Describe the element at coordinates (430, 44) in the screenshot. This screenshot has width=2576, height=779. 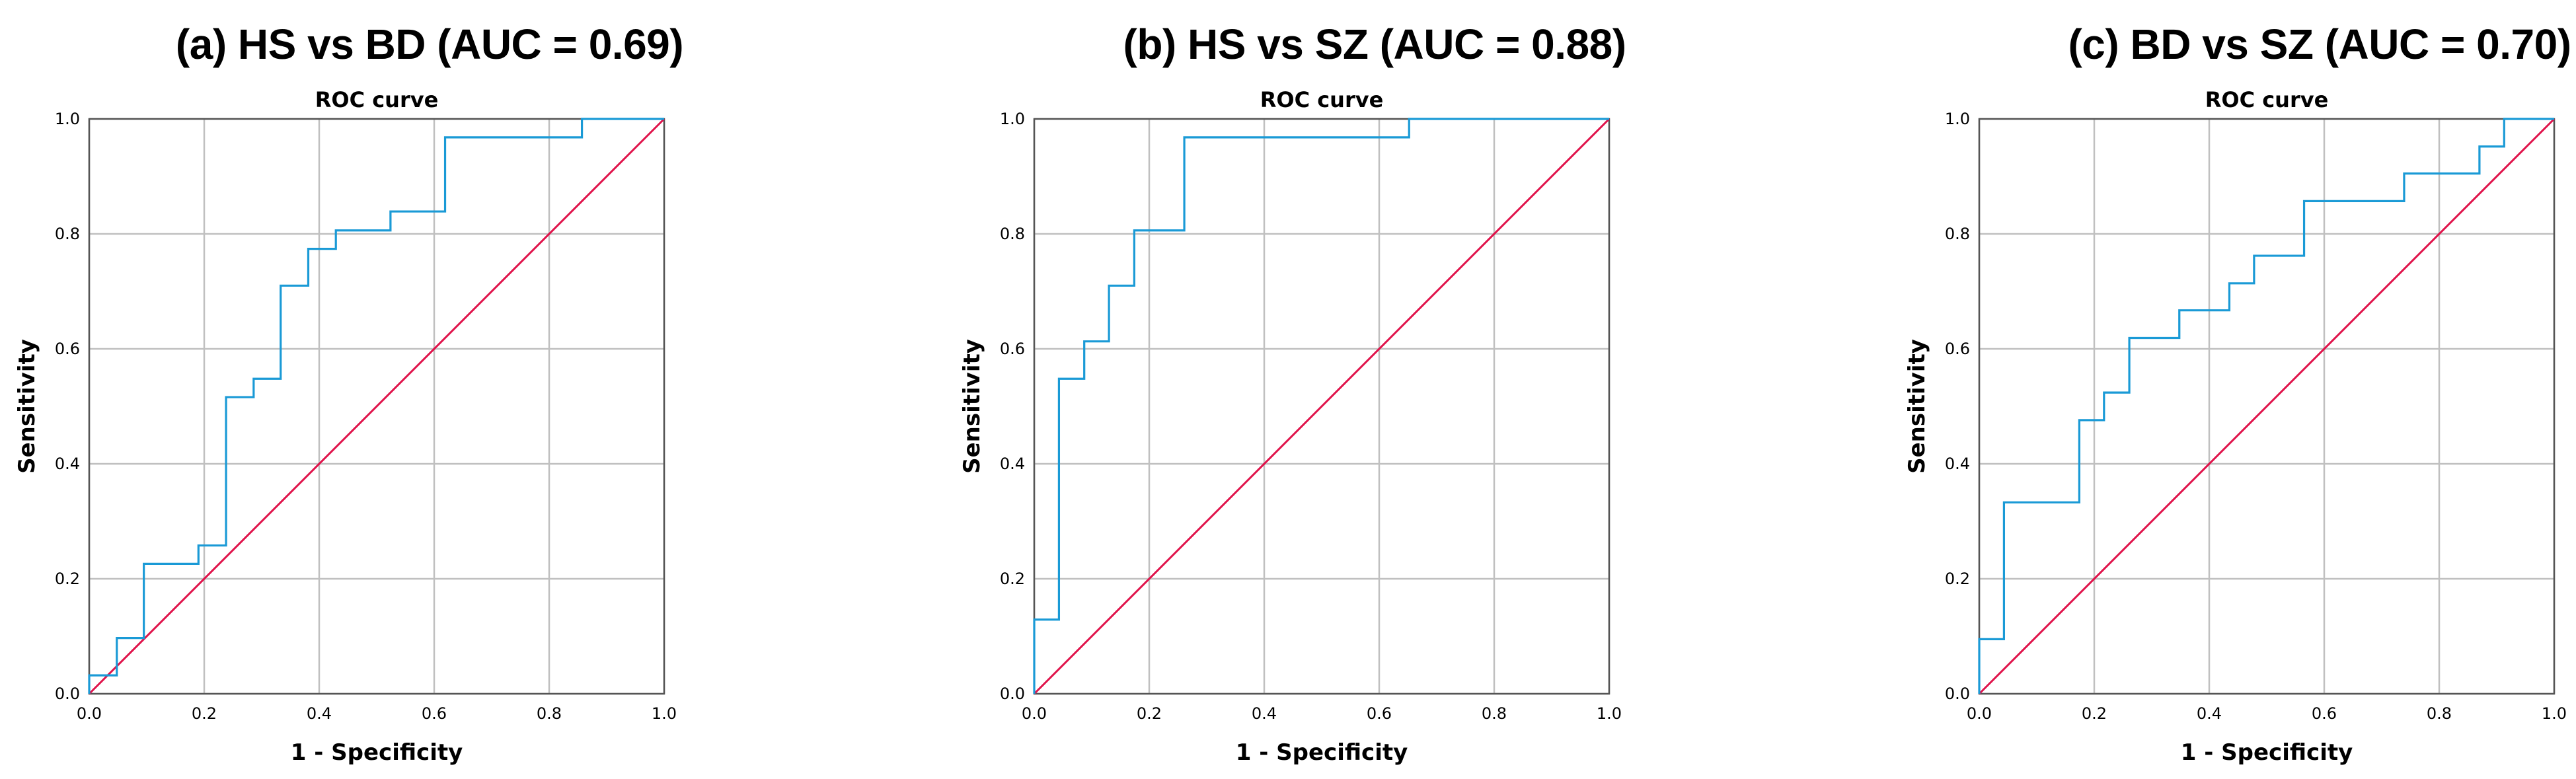
I see `panel-title: (a) HS vs BD (AUC = 0.69)` at that location.